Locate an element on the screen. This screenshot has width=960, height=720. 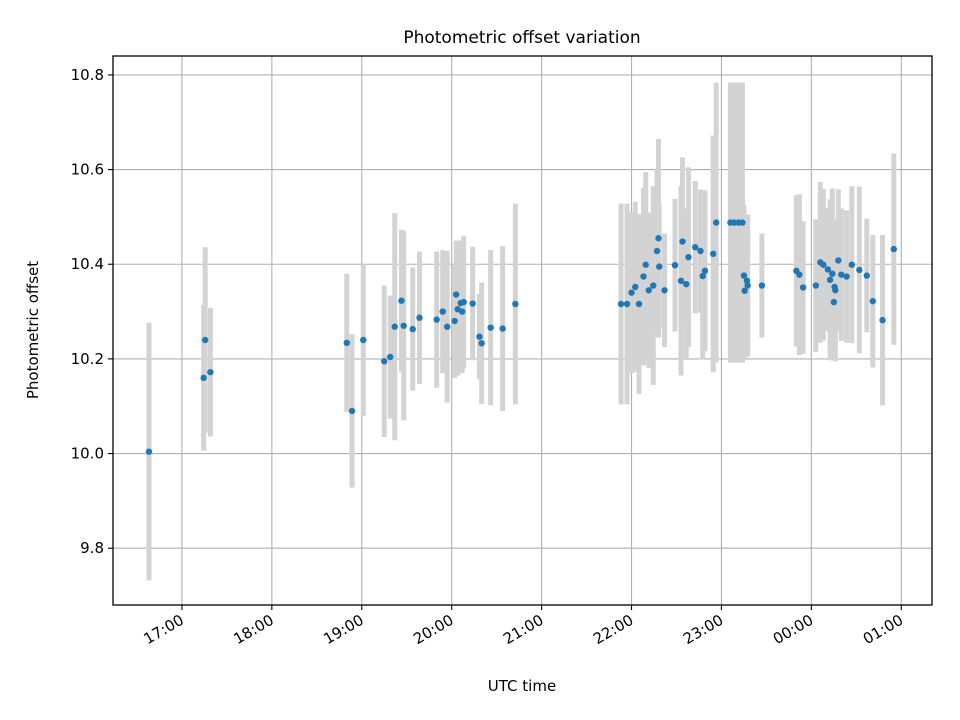
y-axis-label: Photometric offset is located at coordinates (33, 330).